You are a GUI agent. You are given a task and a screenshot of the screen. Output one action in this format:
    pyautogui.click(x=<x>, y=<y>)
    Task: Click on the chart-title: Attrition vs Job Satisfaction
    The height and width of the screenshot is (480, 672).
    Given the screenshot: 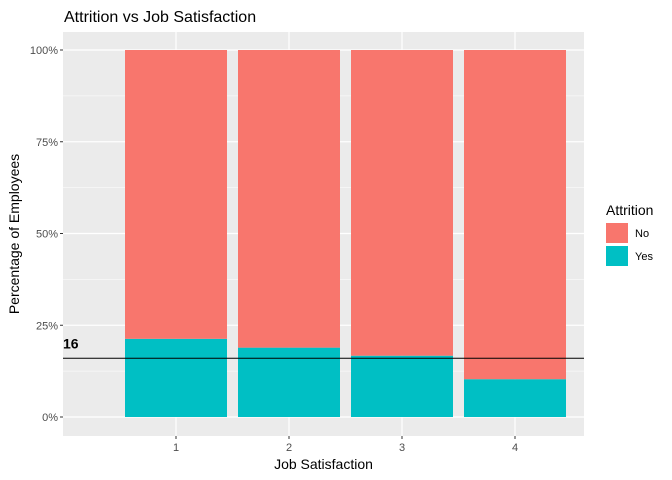 What is the action you would take?
    pyautogui.click(x=160, y=17)
    